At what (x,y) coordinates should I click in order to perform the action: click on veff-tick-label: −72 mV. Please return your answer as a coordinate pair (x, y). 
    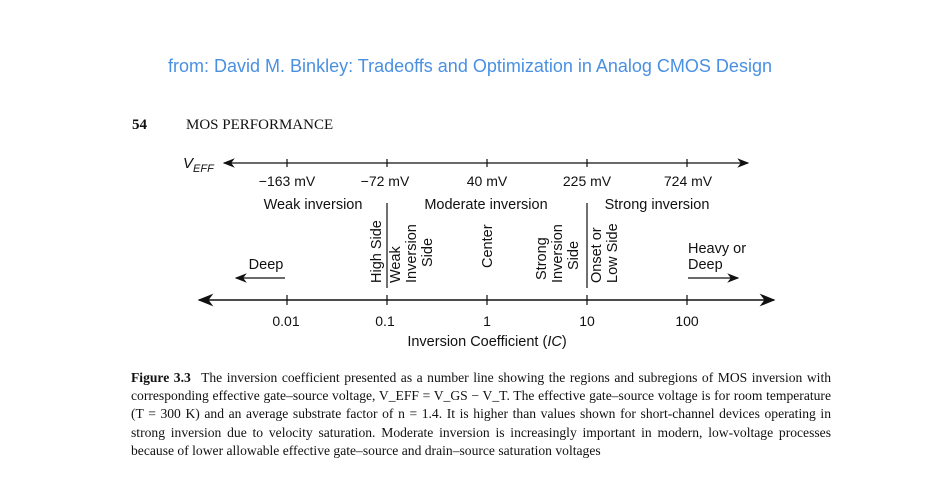
    Looking at the image, I should click on (385, 181).